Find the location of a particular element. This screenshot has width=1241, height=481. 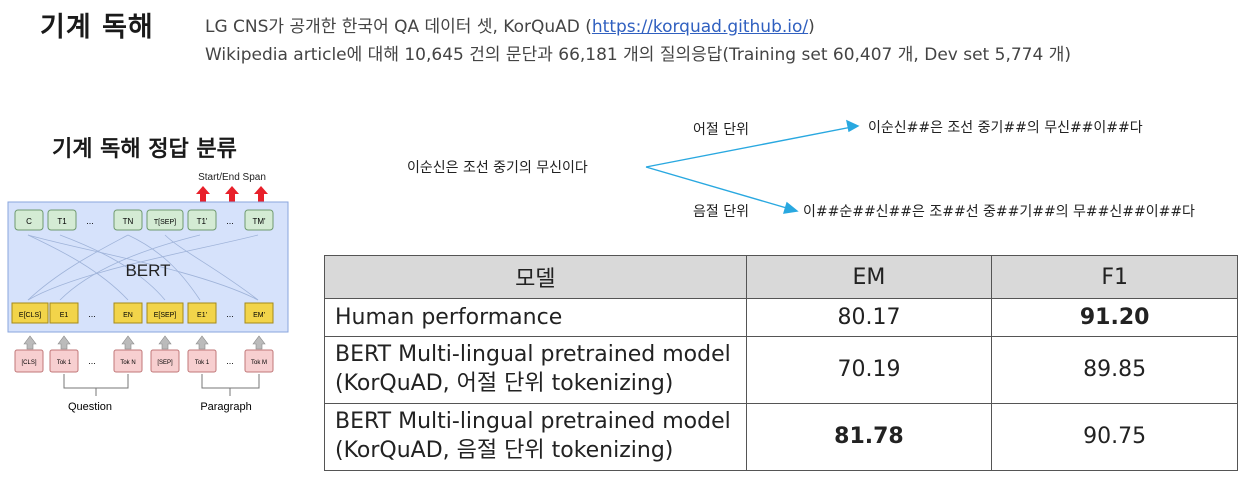

syllable-unit-result: 이##순##신##은 조##선 중##기##의 무##신##이##다 is located at coordinates (999, 212).